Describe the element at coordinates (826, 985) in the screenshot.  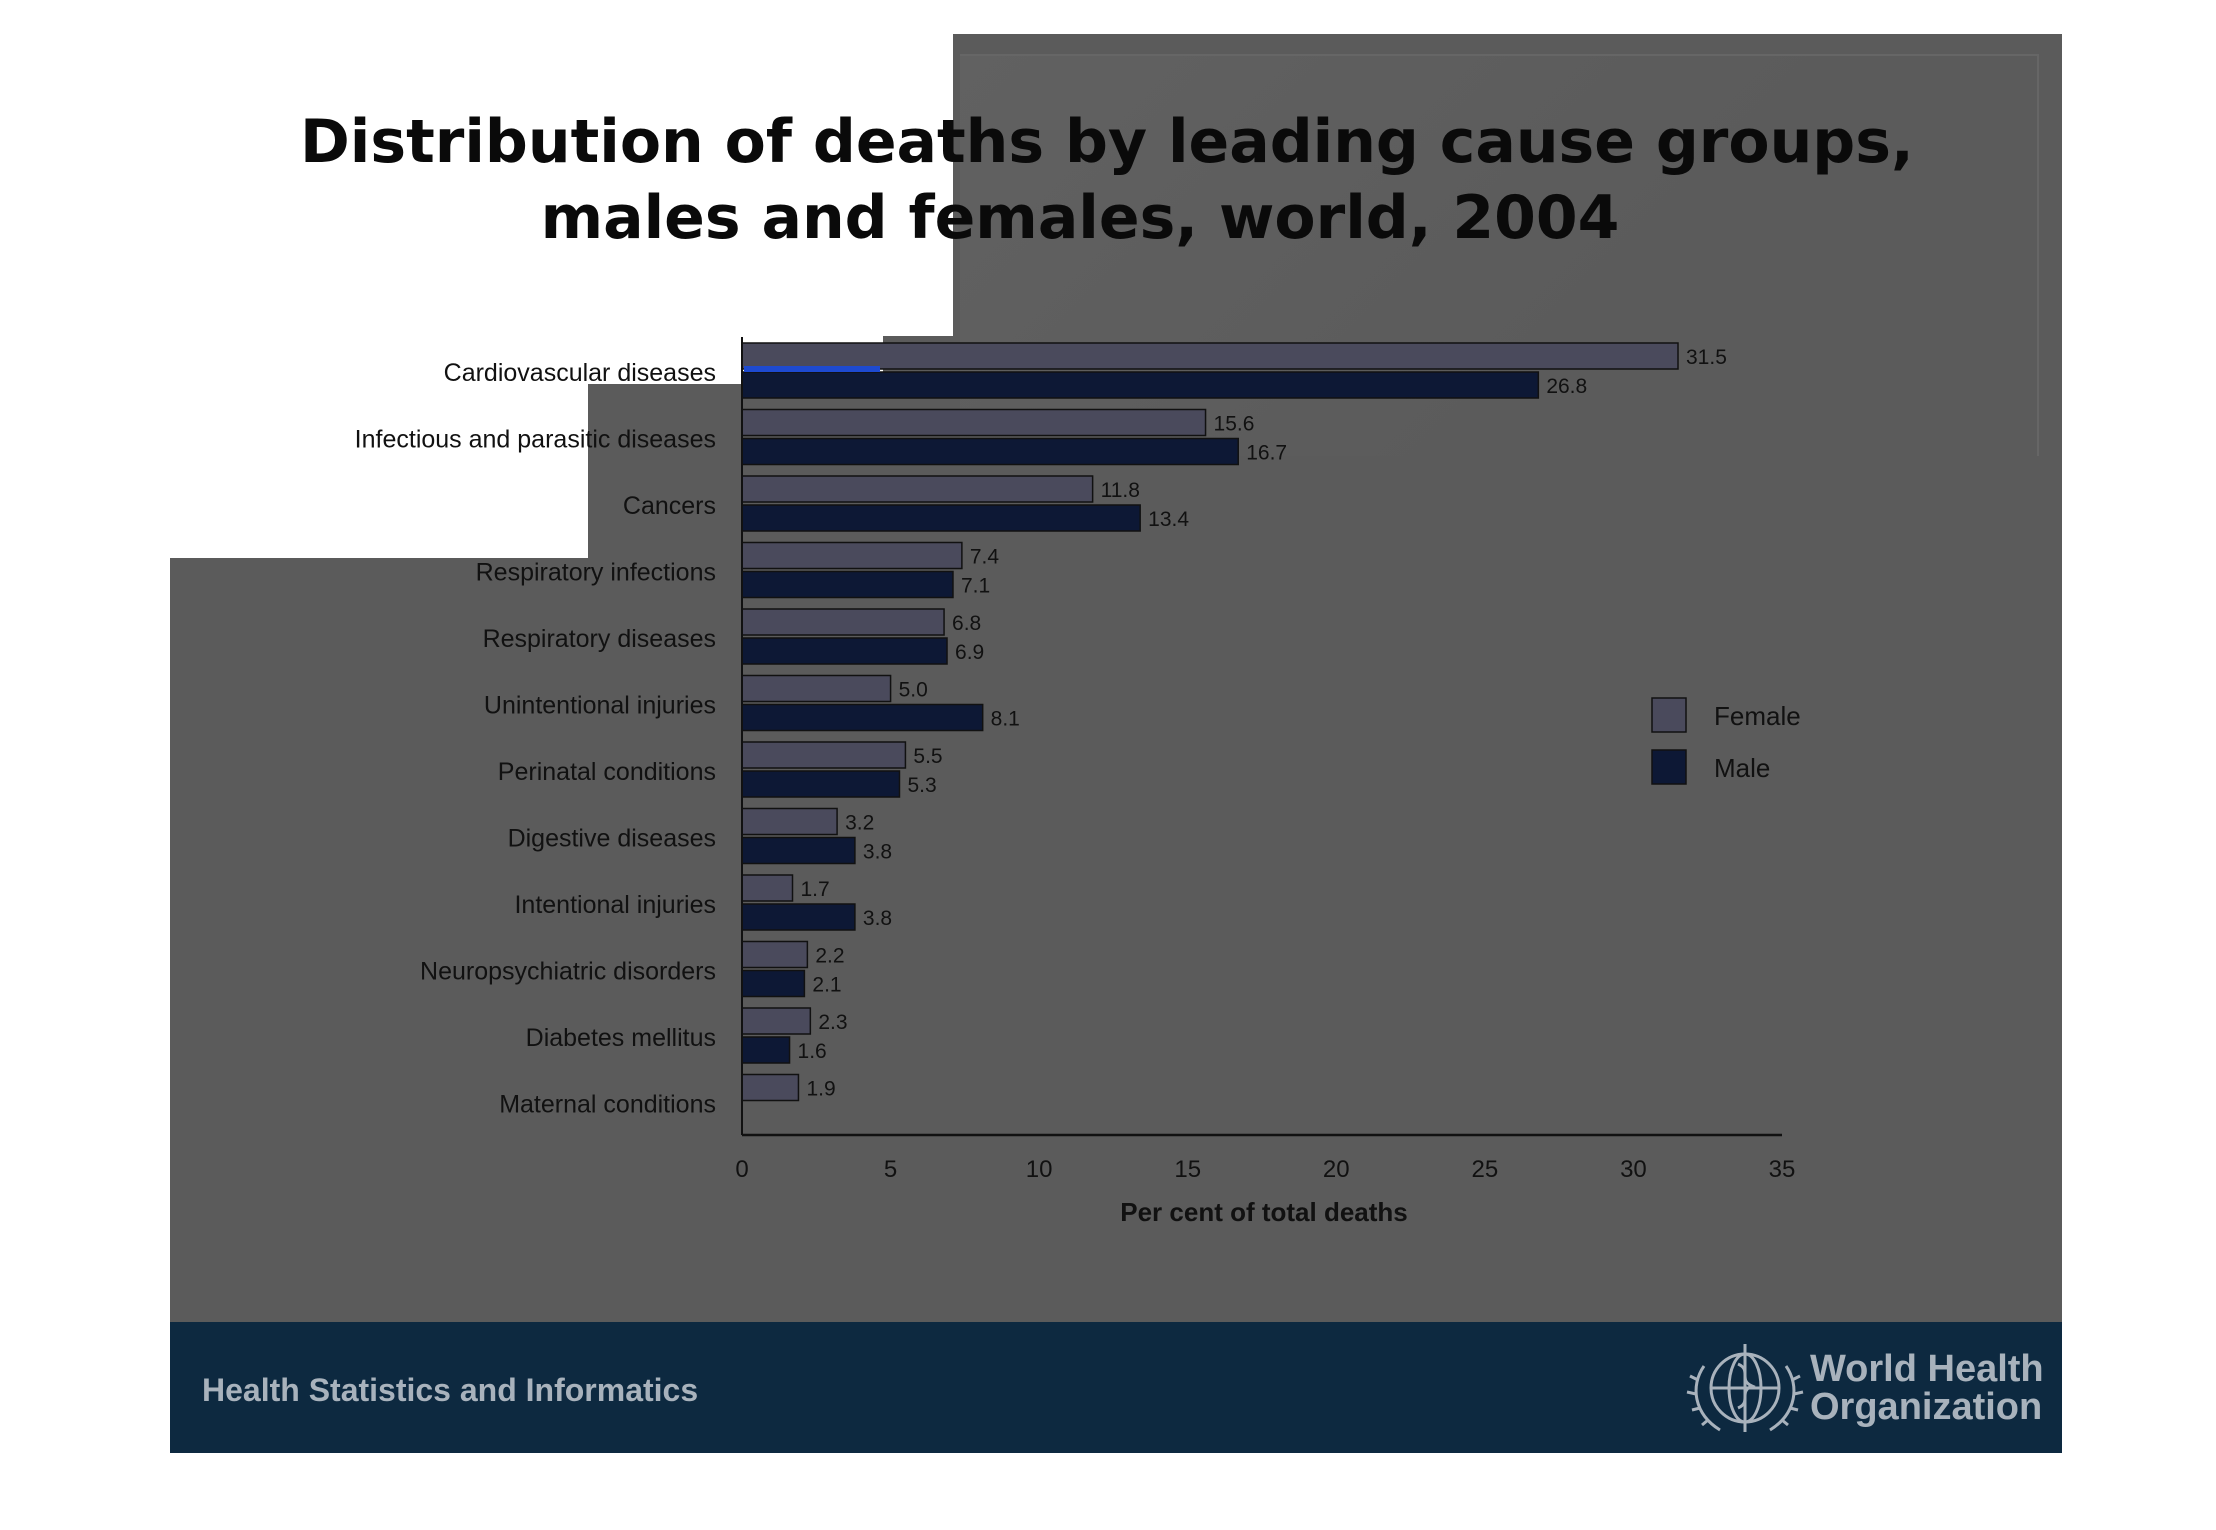
I see `data-label: 2.1` at that location.